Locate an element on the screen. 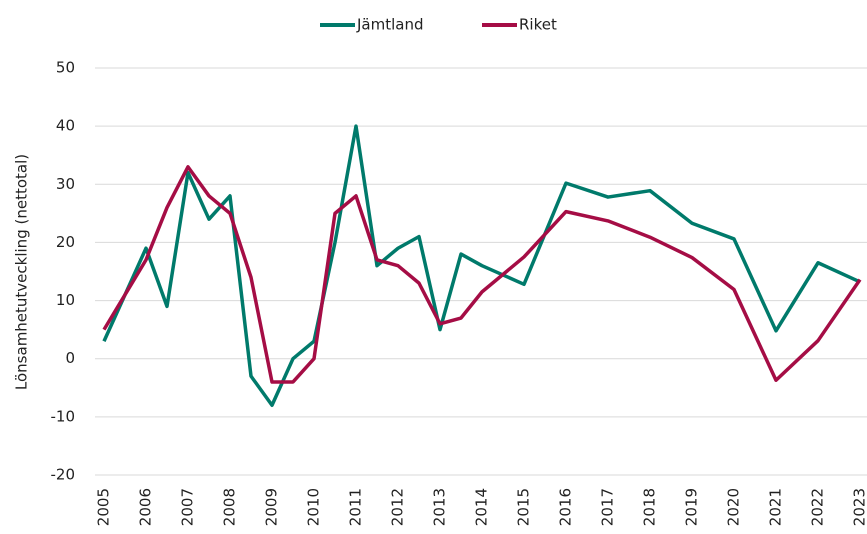  x-tick-label: 2010 is located at coordinates (314, 507).